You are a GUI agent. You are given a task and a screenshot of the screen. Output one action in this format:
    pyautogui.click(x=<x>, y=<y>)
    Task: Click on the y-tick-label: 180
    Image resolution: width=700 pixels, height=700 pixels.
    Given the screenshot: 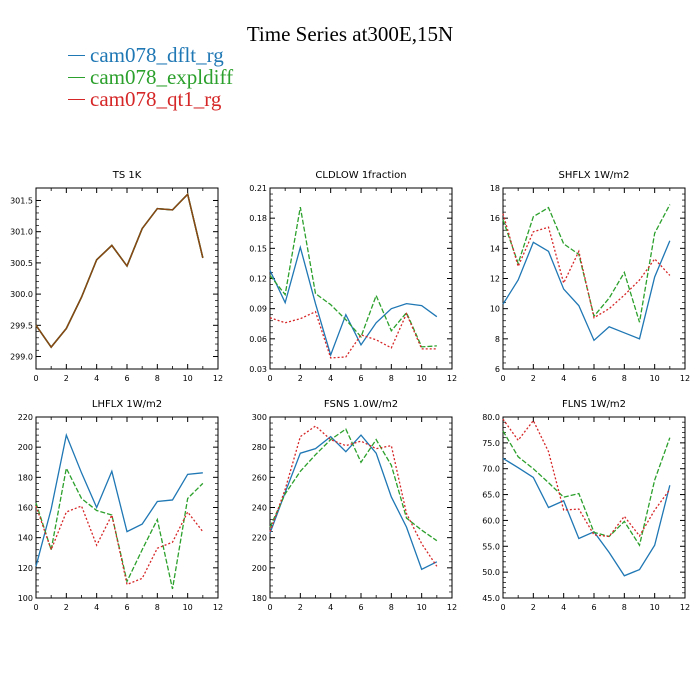 What is the action you would take?
    pyautogui.click(x=25, y=477)
    